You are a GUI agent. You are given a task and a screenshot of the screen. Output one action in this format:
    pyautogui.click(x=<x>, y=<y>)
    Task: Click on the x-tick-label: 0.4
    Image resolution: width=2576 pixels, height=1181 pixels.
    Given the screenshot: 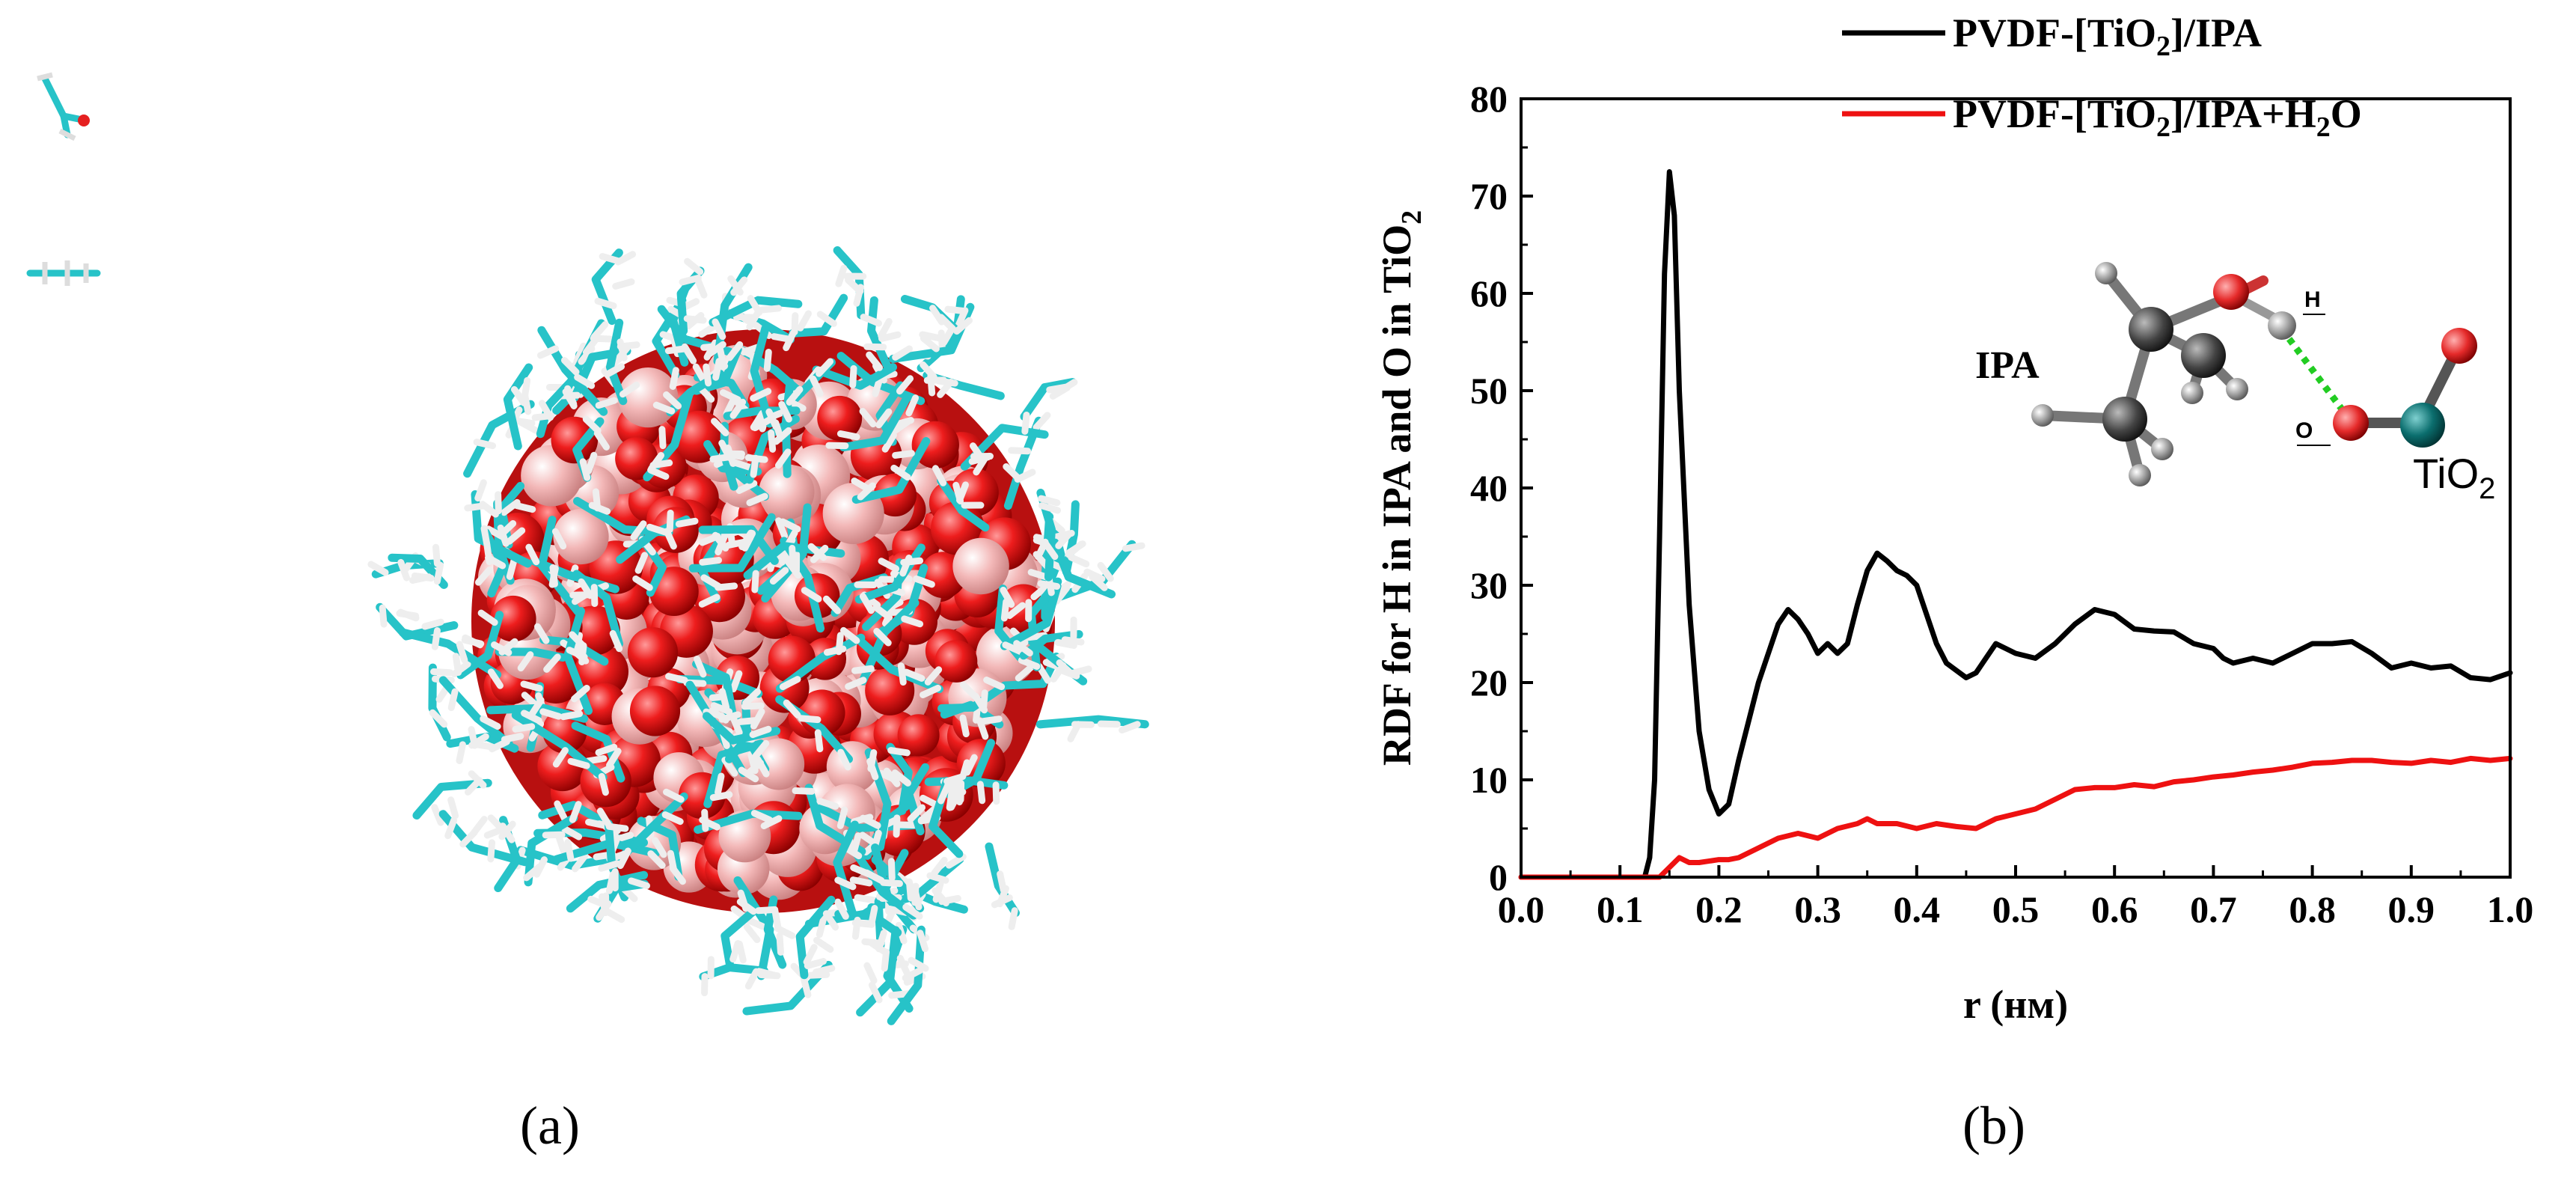 What is the action you would take?
    pyautogui.click(x=1918, y=909)
    